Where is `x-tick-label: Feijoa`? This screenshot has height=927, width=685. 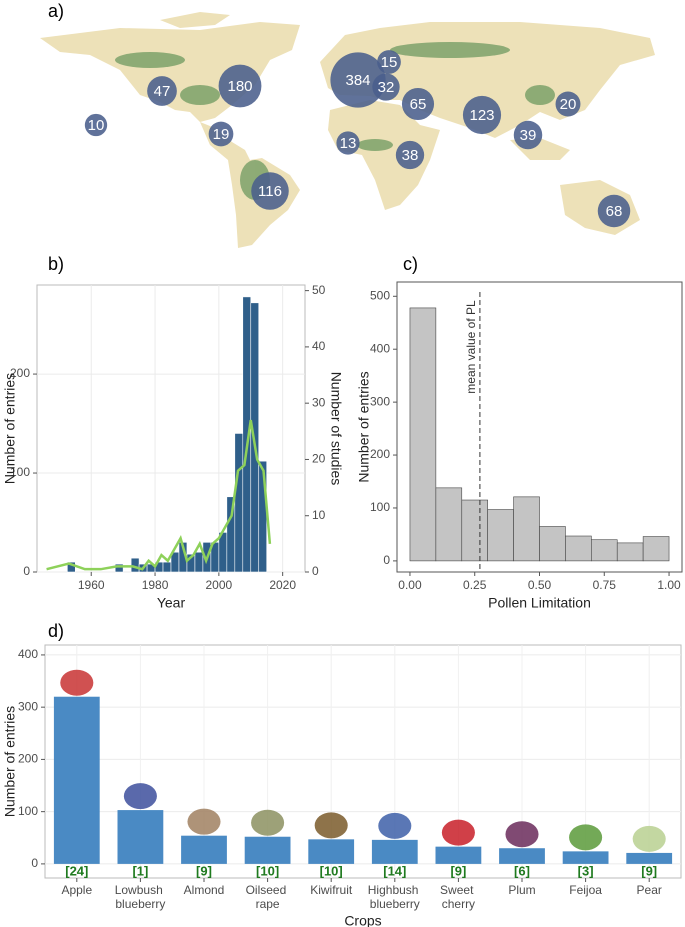 x-tick-label: Feijoa is located at coordinates (585, 890).